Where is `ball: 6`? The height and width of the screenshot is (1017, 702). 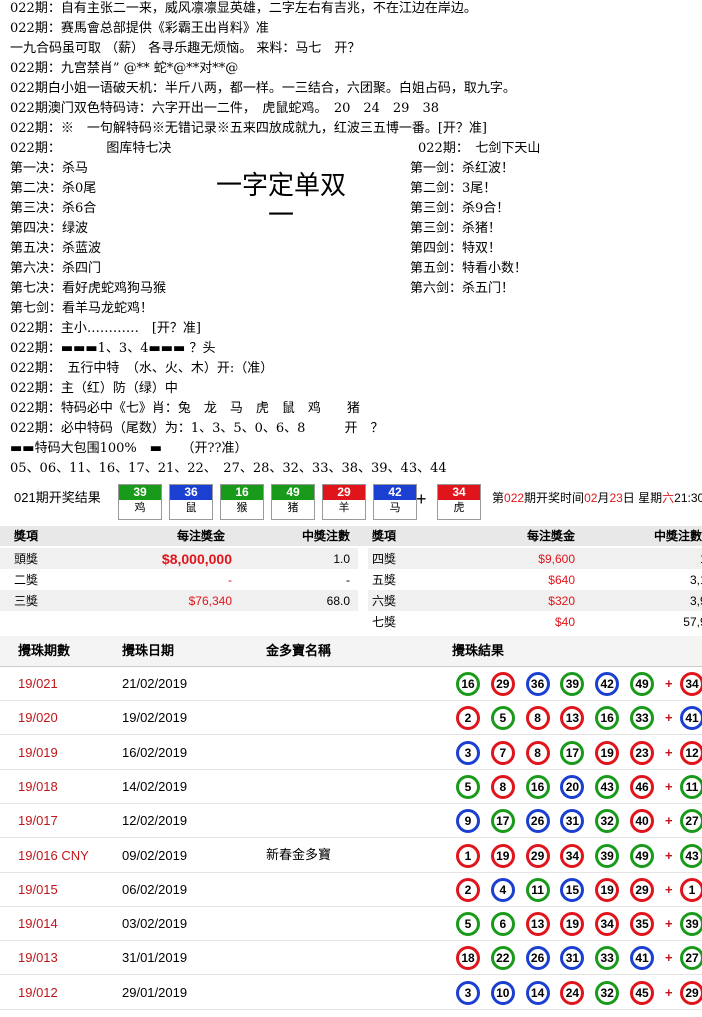 ball: 6 is located at coordinates (502, 924).